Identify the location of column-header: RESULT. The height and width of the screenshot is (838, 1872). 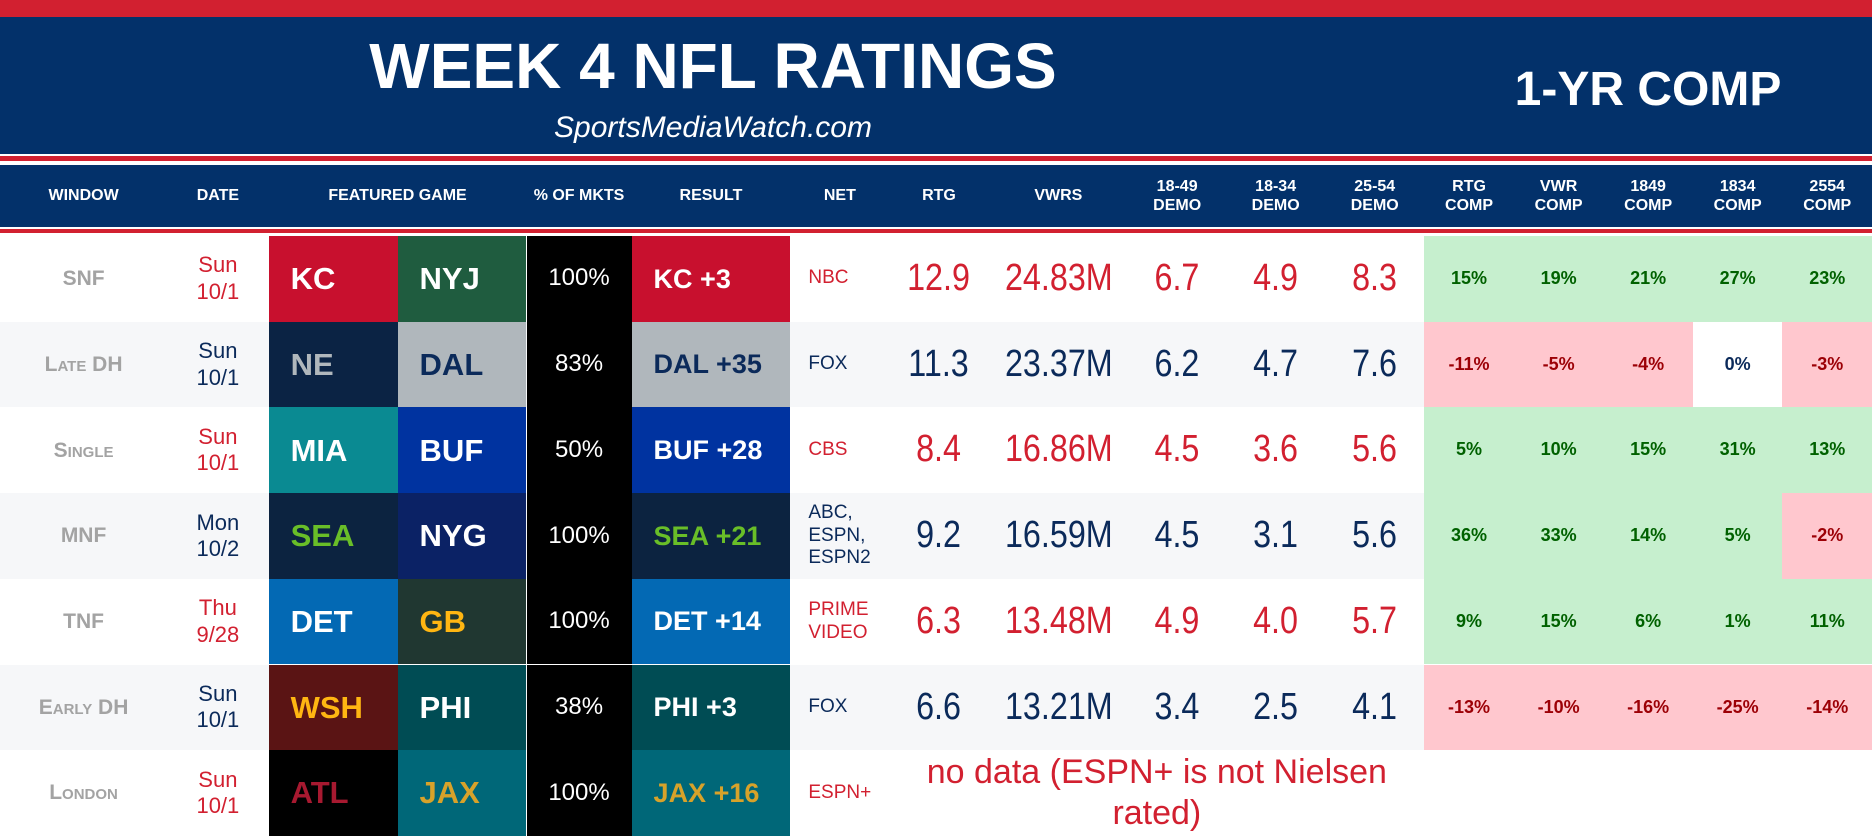
(711, 196).